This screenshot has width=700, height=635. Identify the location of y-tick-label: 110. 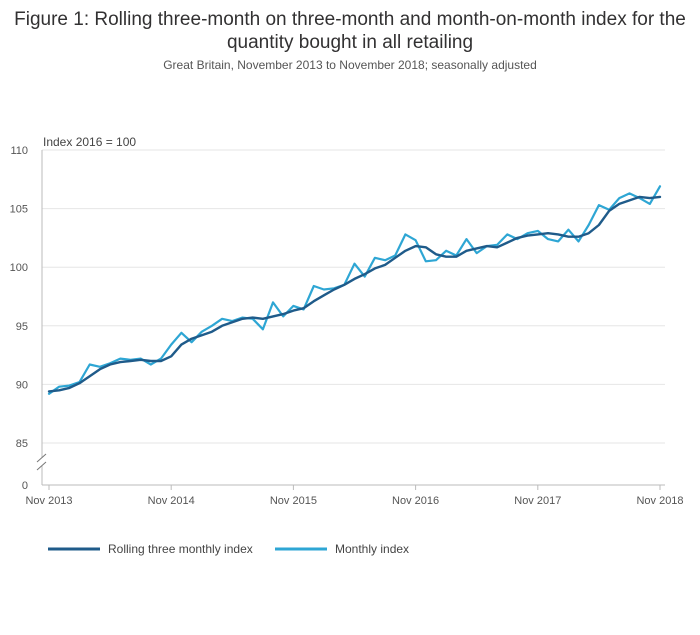
(19, 151).